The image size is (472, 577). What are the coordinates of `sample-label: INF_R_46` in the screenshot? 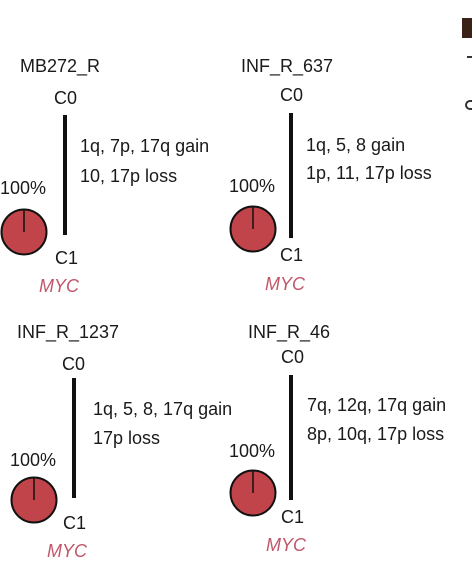 It's located at (289, 332).